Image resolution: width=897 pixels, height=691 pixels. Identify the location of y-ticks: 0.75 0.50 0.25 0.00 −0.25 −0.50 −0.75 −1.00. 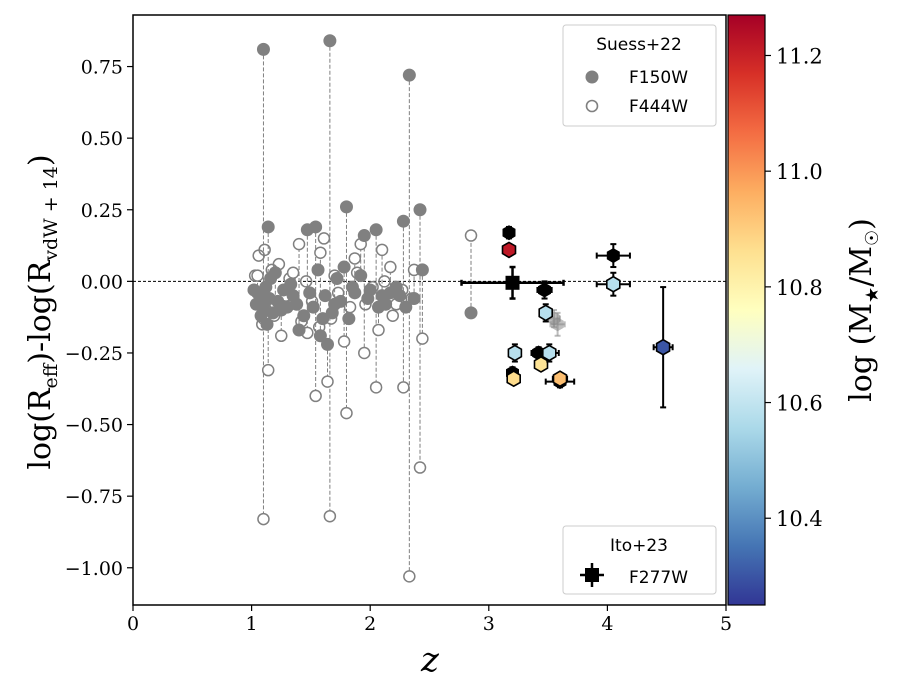
(99, 318).